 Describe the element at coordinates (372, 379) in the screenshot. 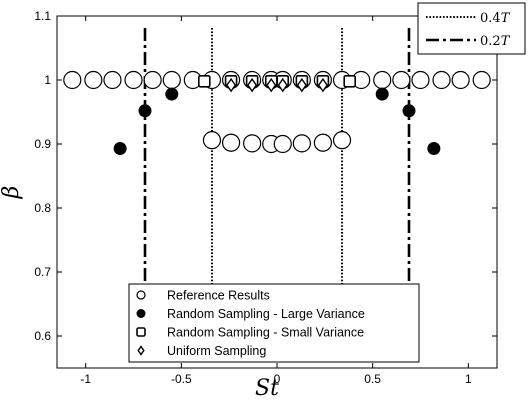

I see `x-tick-label: 0.5` at that location.